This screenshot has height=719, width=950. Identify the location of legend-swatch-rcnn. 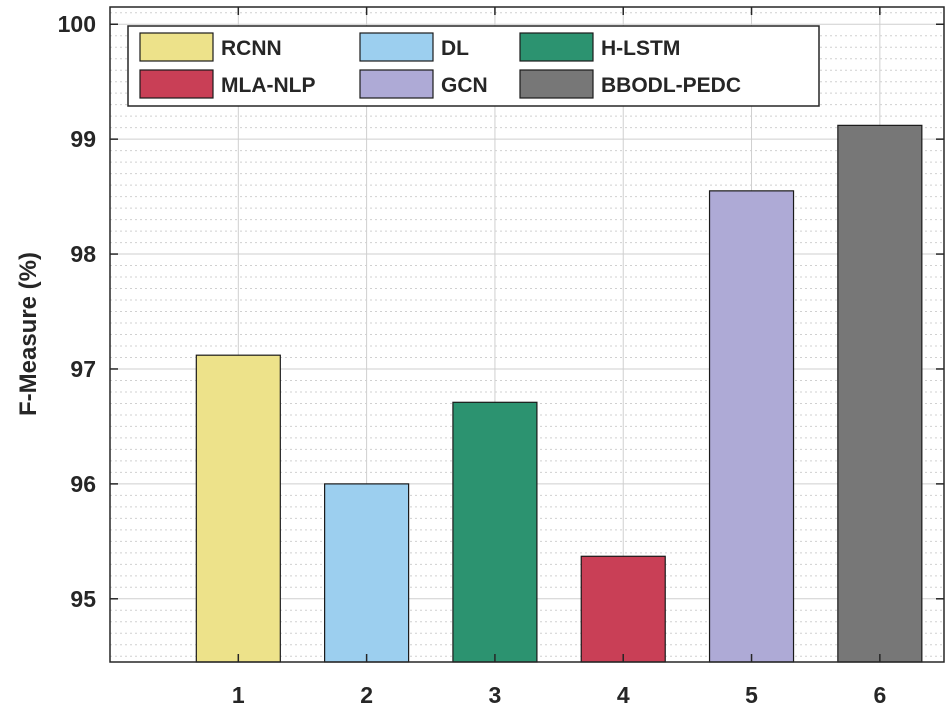
(176, 47).